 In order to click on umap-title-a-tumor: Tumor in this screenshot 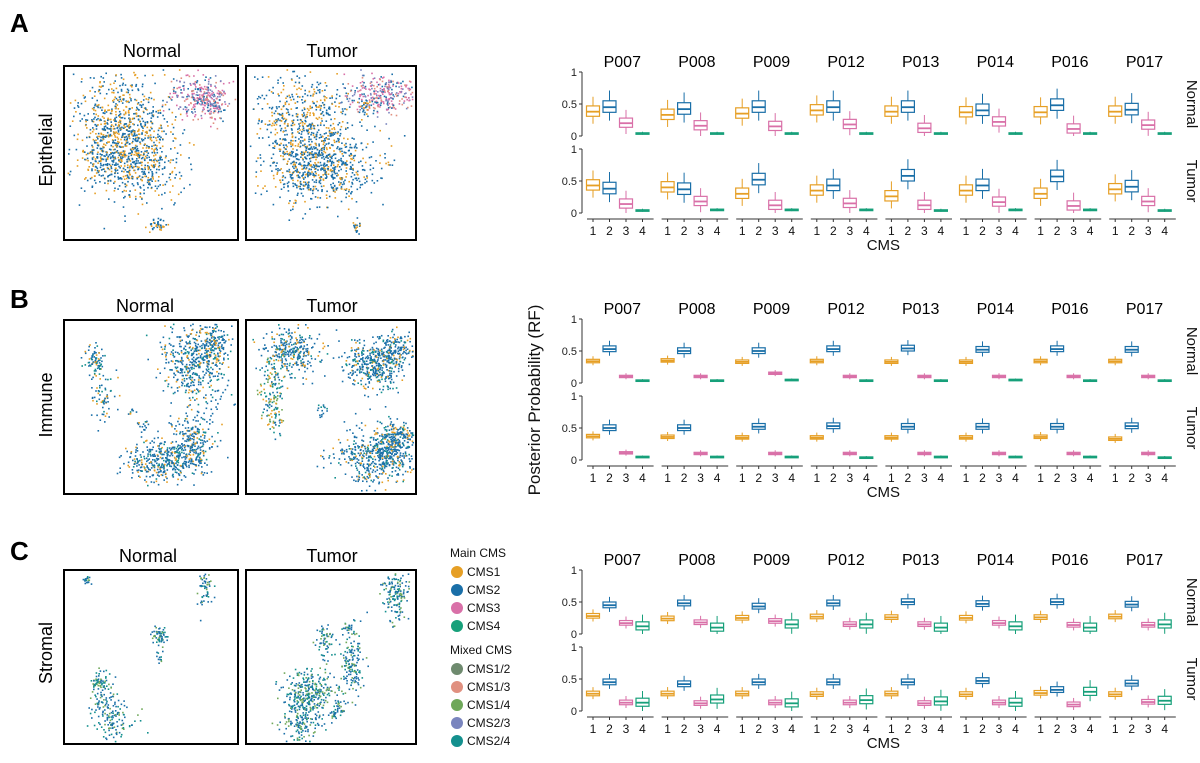, I will do `click(331, 51)`.